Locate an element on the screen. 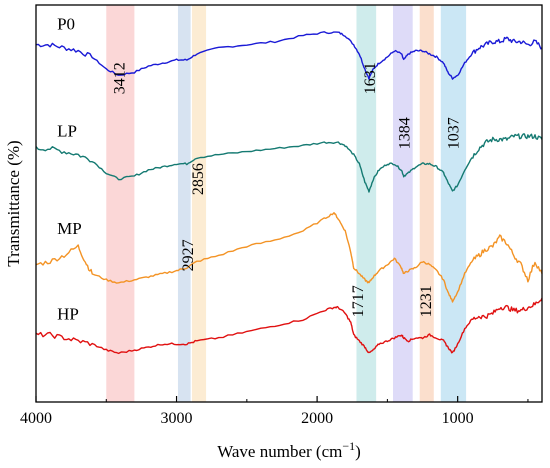  peak-label-1384: 1384 is located at coordinates (405, 133).